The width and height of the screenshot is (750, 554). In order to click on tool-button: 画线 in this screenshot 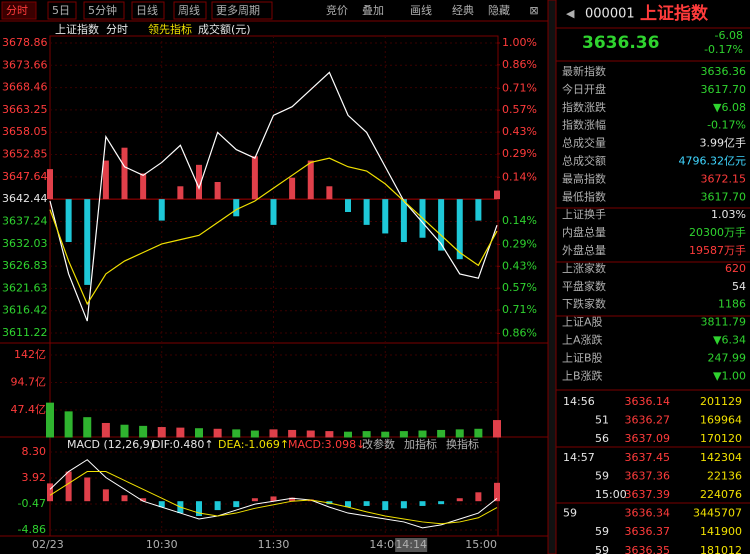, I will do `click(421, 10)`.